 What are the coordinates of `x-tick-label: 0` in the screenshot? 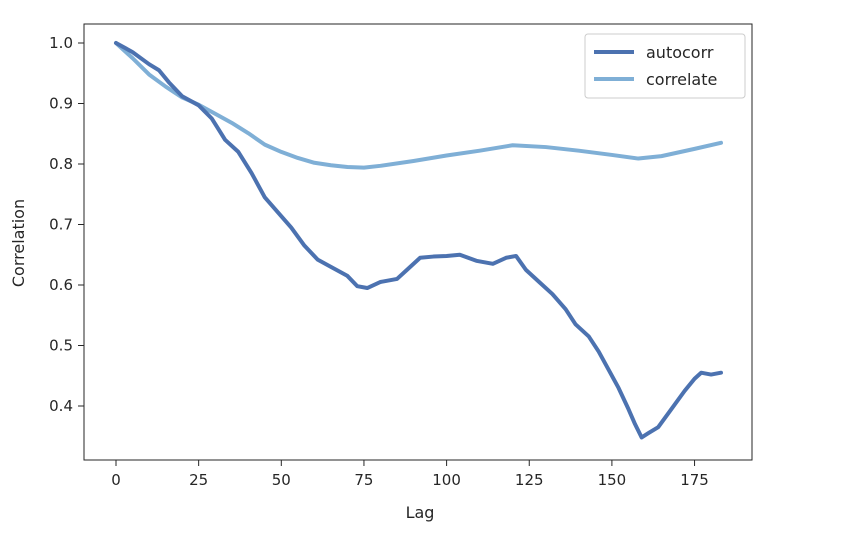 It's located at (116, 480).